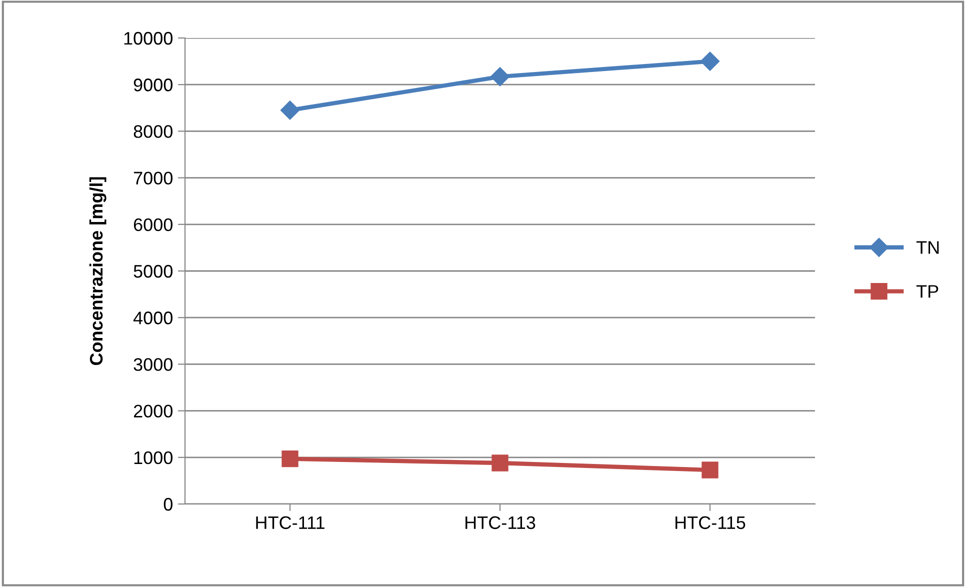  Describe the element at coordinates (153, 131) in the screenshot. I see `y-tick-label: 8000` at that location.